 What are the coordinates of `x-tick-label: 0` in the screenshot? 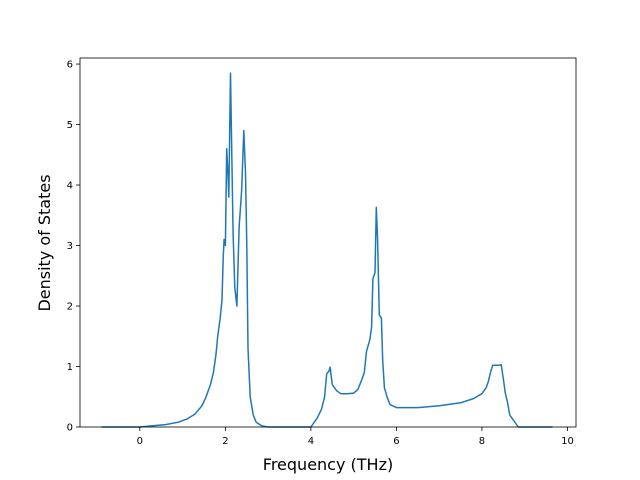 It's located at (140, 441).